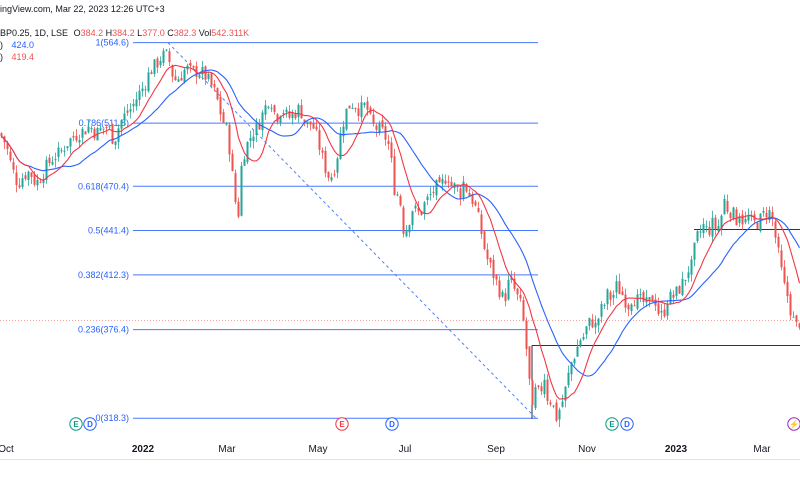 The height and width of the screenshot is (492, 800). What do you see at coordinates (108, 230) in the screenshot?
I see `fib-level-label: 0.5(441.4)` at bounding box center [108, 230].